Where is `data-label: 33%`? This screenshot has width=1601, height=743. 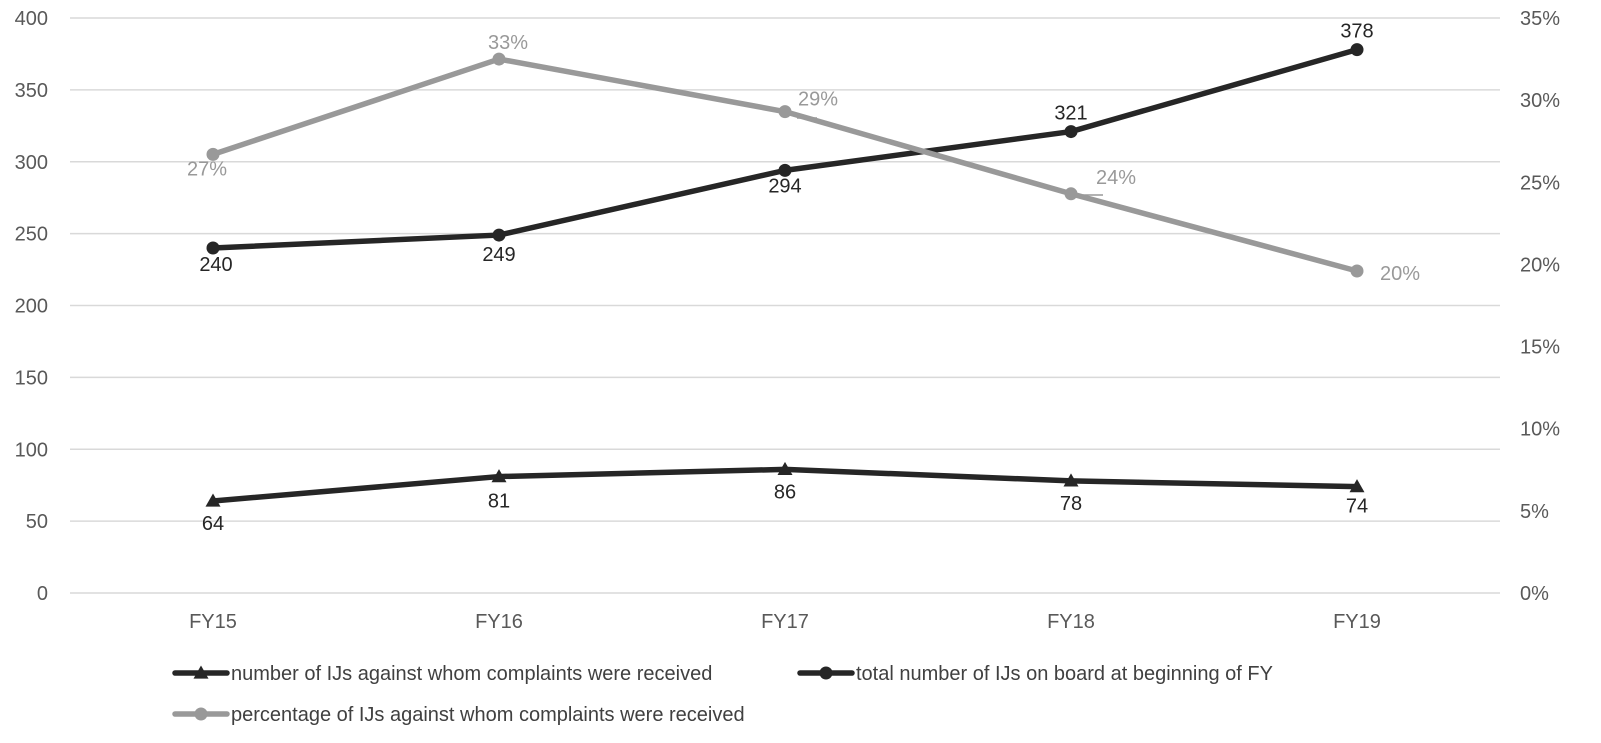
data-label: 33% is located at coordinates (508, 43).